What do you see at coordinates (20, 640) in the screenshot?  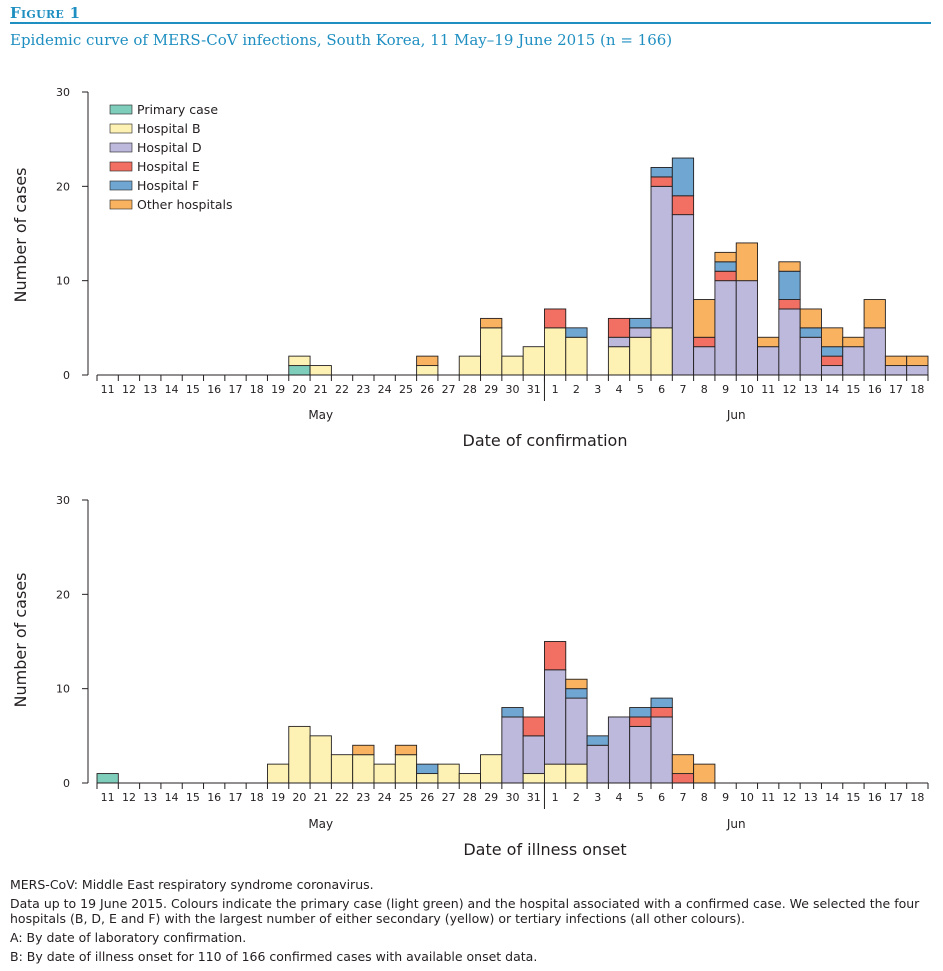 I see `panel-b-y-axis-title: Number of cases` at bounding box center [20, 640].